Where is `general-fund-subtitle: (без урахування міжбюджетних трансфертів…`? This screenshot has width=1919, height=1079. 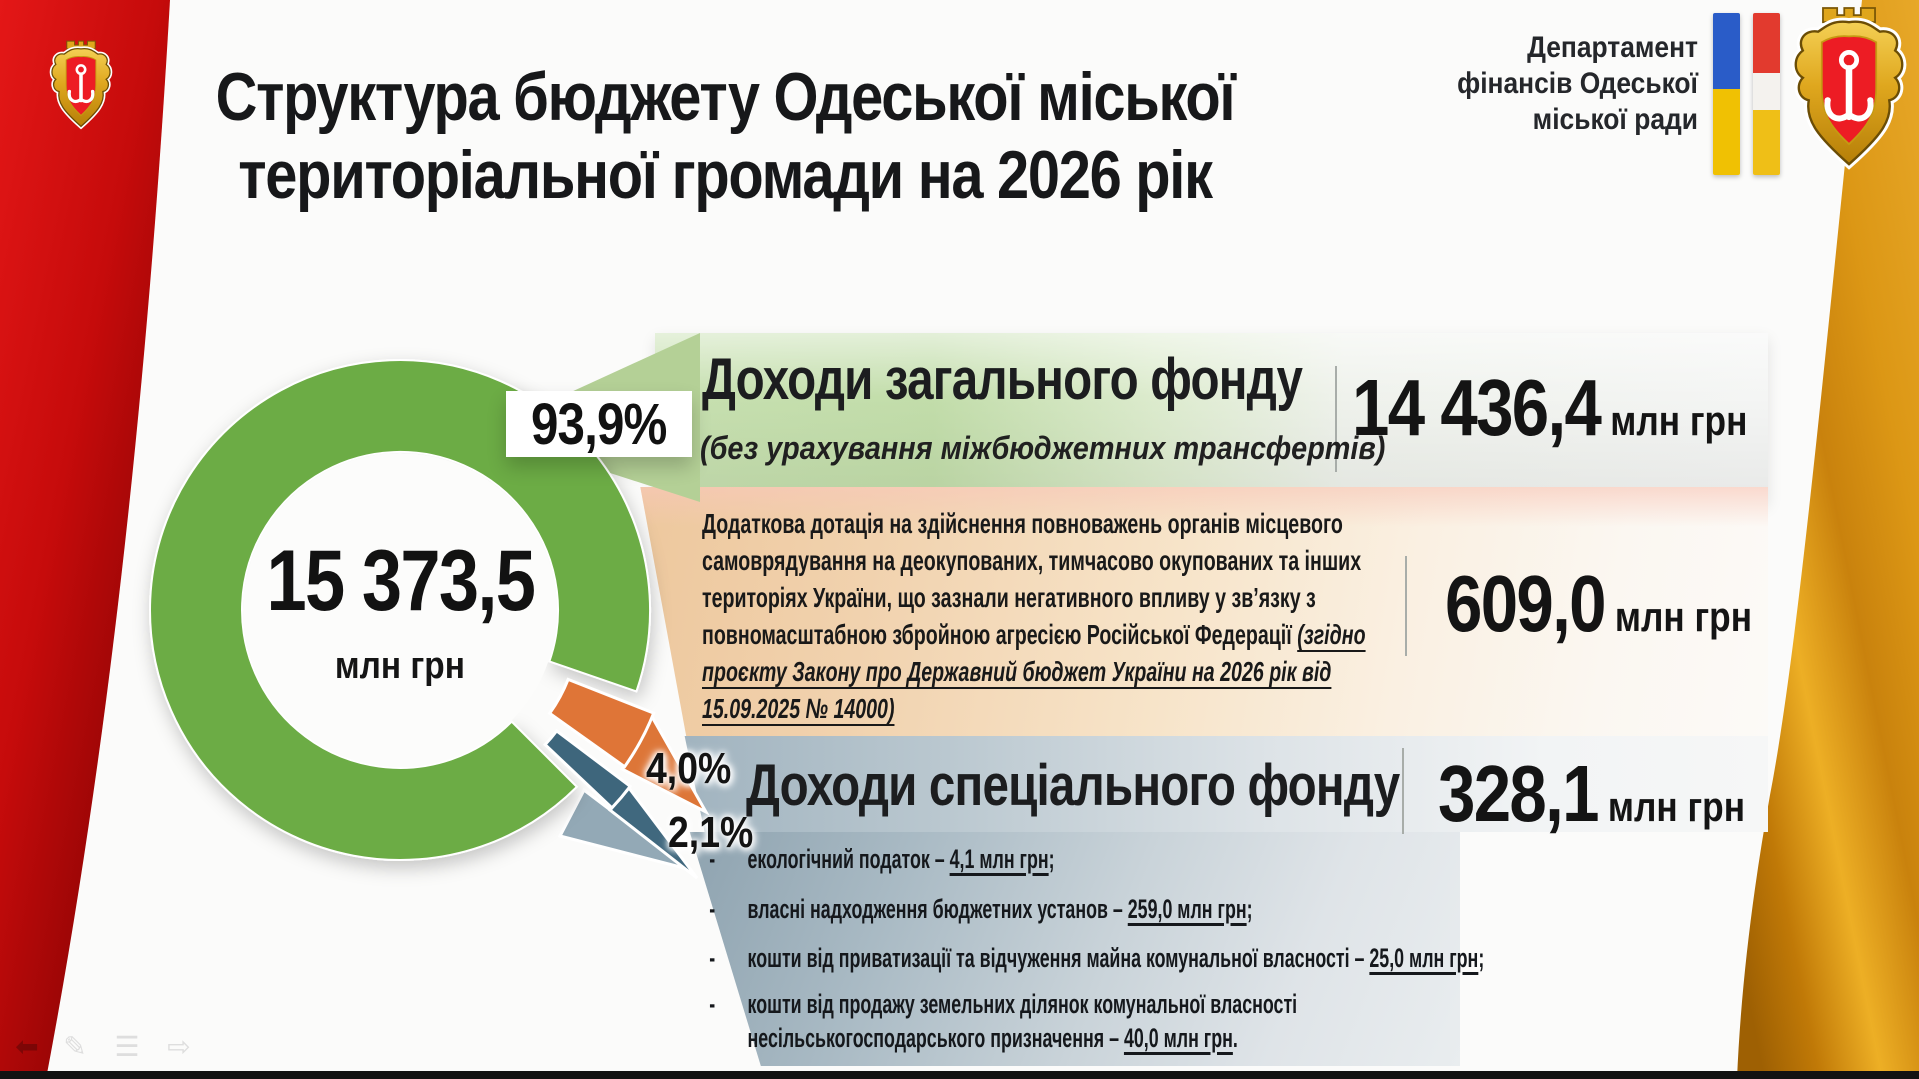 general-fund-subtitle: (без урахування міжбюджетних трансфертів… is located at coordinates (1043, 448).